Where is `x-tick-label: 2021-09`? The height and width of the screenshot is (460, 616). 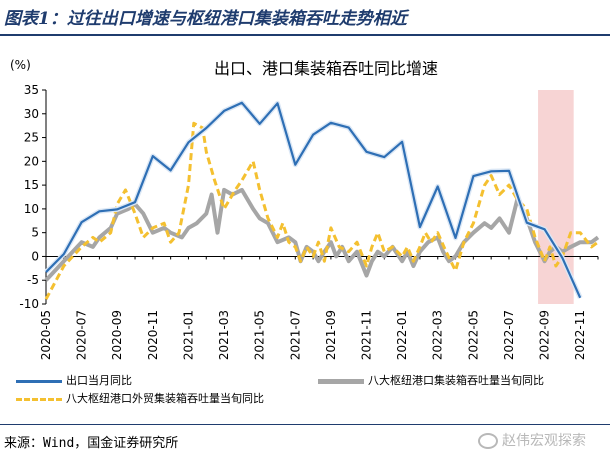
x-tick-label: 2021-09 is located at coordinates (331, 335).